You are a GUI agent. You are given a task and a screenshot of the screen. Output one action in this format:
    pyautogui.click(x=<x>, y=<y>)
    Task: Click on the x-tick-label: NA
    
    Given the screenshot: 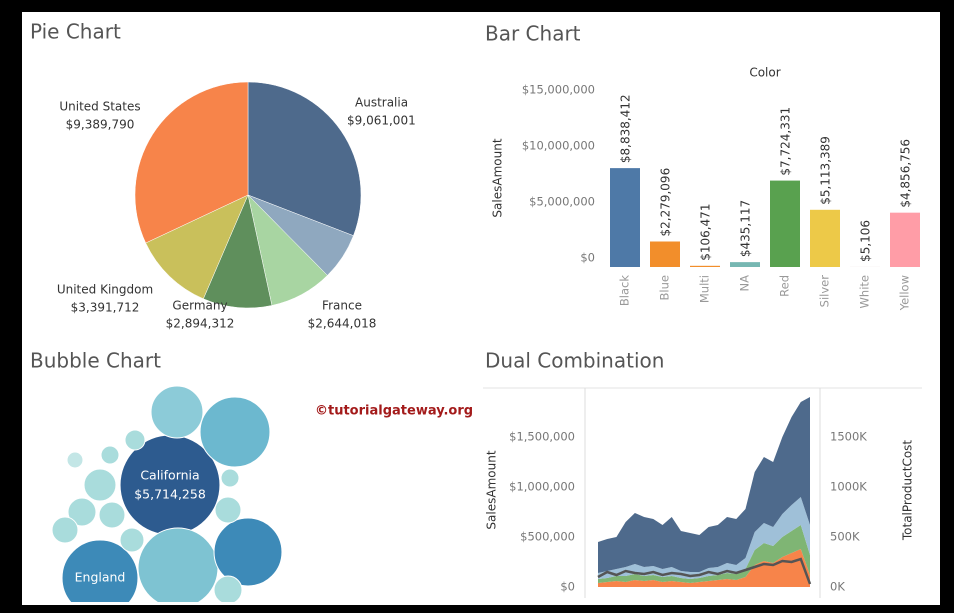 What is the action you would take?
    pyautogui.click(x=745, y=283)
    